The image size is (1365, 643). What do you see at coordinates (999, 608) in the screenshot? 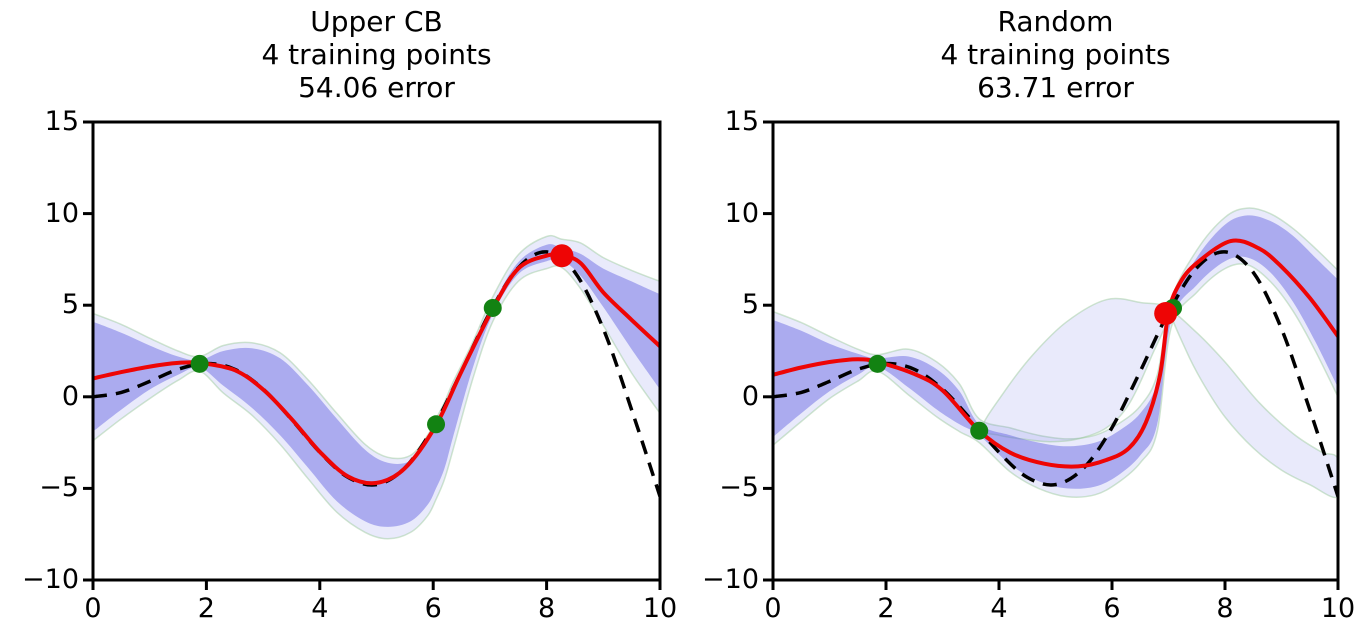
I see `panel-random-x-tick-label: 4` at bounding box center [999, 608].